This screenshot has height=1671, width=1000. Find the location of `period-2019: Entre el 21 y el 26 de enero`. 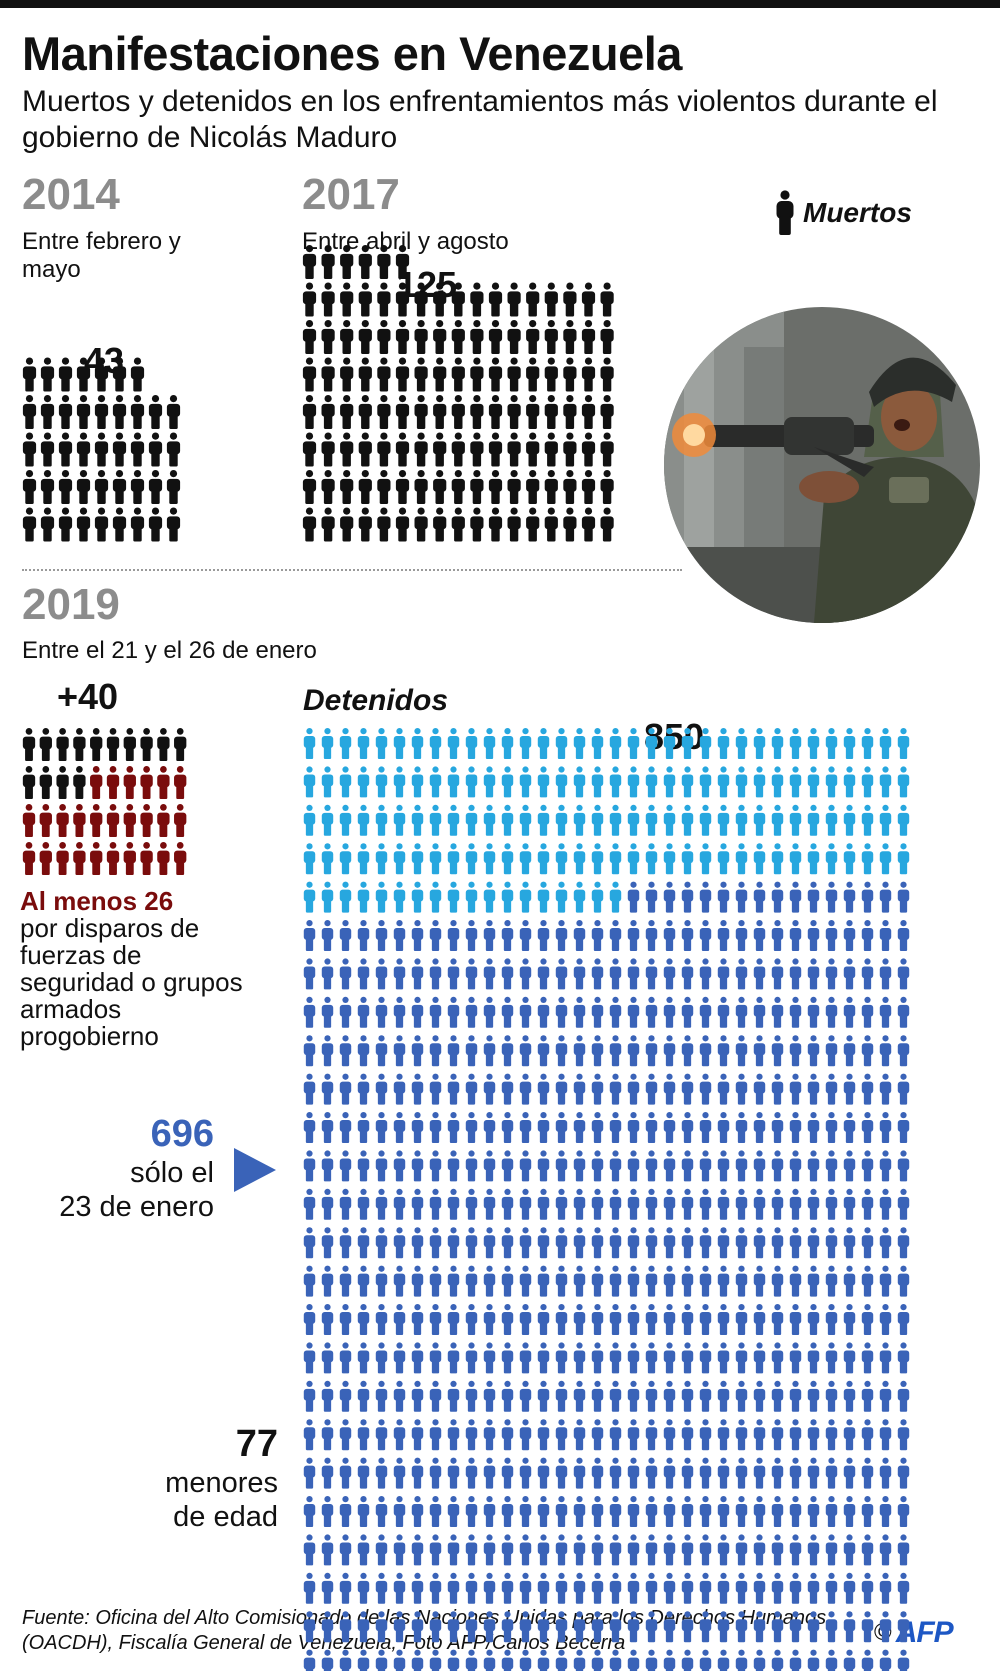

period-2019: Entre el 21 y el 26 de enero is located at coordinates (169, 650).